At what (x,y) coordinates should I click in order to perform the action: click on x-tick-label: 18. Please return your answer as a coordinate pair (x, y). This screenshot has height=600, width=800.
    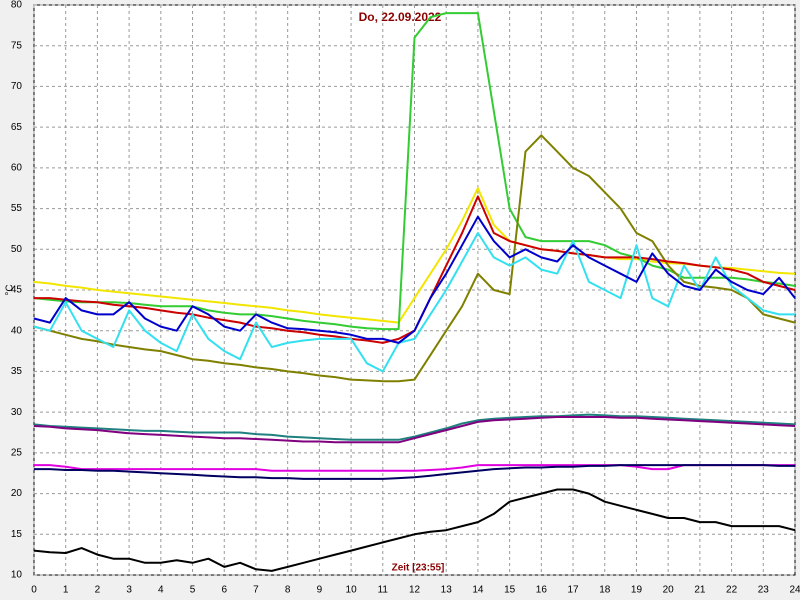
    Looking at the image, I should click on (605, 590).